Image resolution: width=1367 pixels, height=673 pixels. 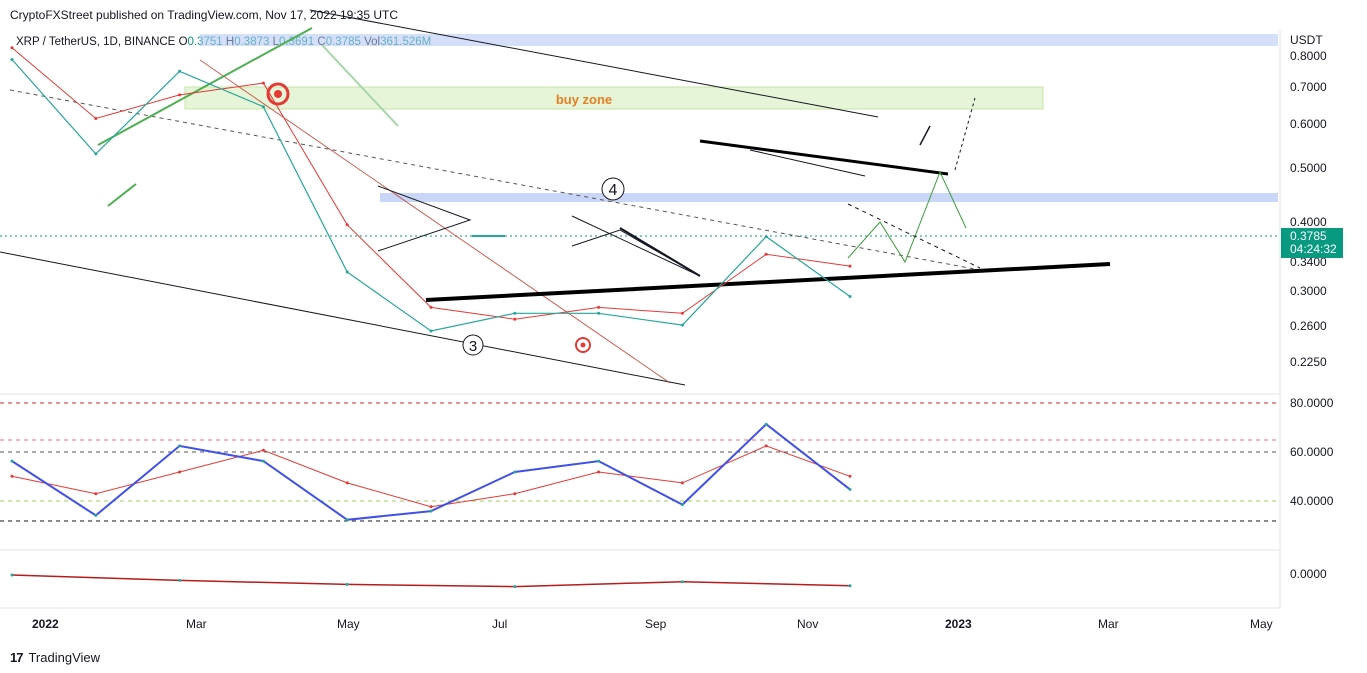 What do you see at coordinates (768, 282) in the screenshot?
I see `support-trendline` at bounding box center [768, 282].